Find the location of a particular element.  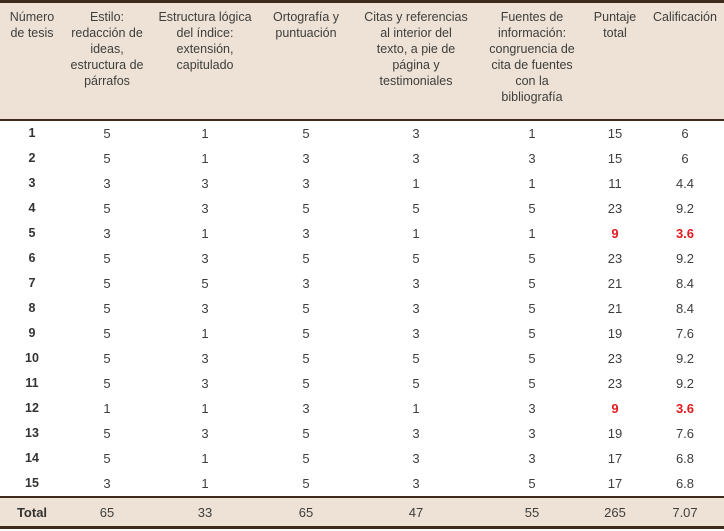

table-row: 1 5 1 5 3 1 15 6 is located at coordinates (362, 133).